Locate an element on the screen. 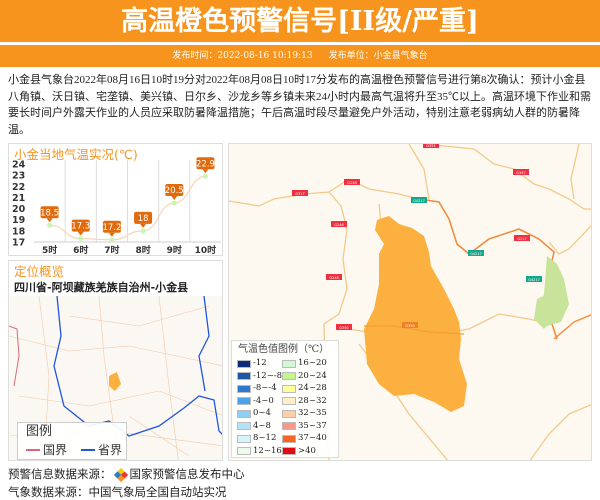 The image size is (600, 500). legend-label: 35~37 is located at coordinates (312, 425).